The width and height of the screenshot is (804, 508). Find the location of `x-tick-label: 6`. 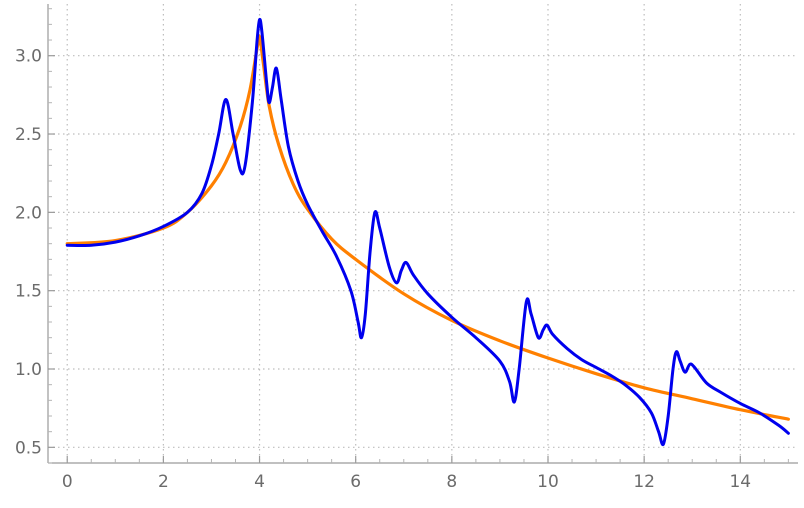

x-tick-label: 6 is located at coordinates (355, 482).